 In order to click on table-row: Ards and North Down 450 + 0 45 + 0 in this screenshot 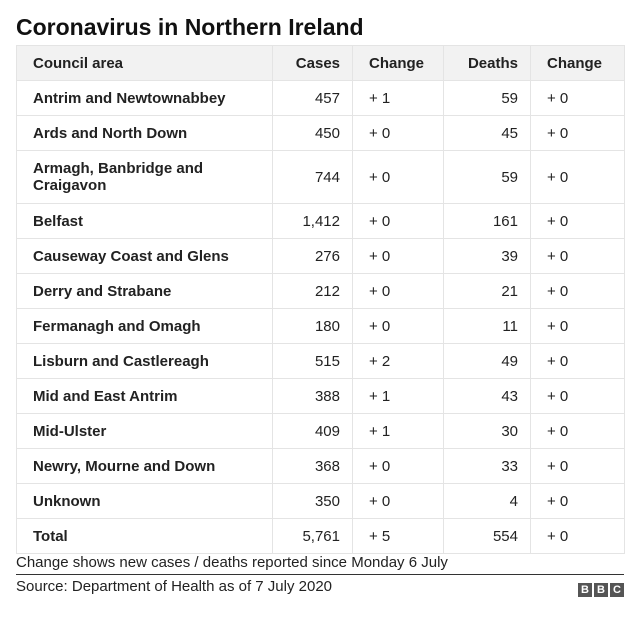, I will do `click(320, 133)`.